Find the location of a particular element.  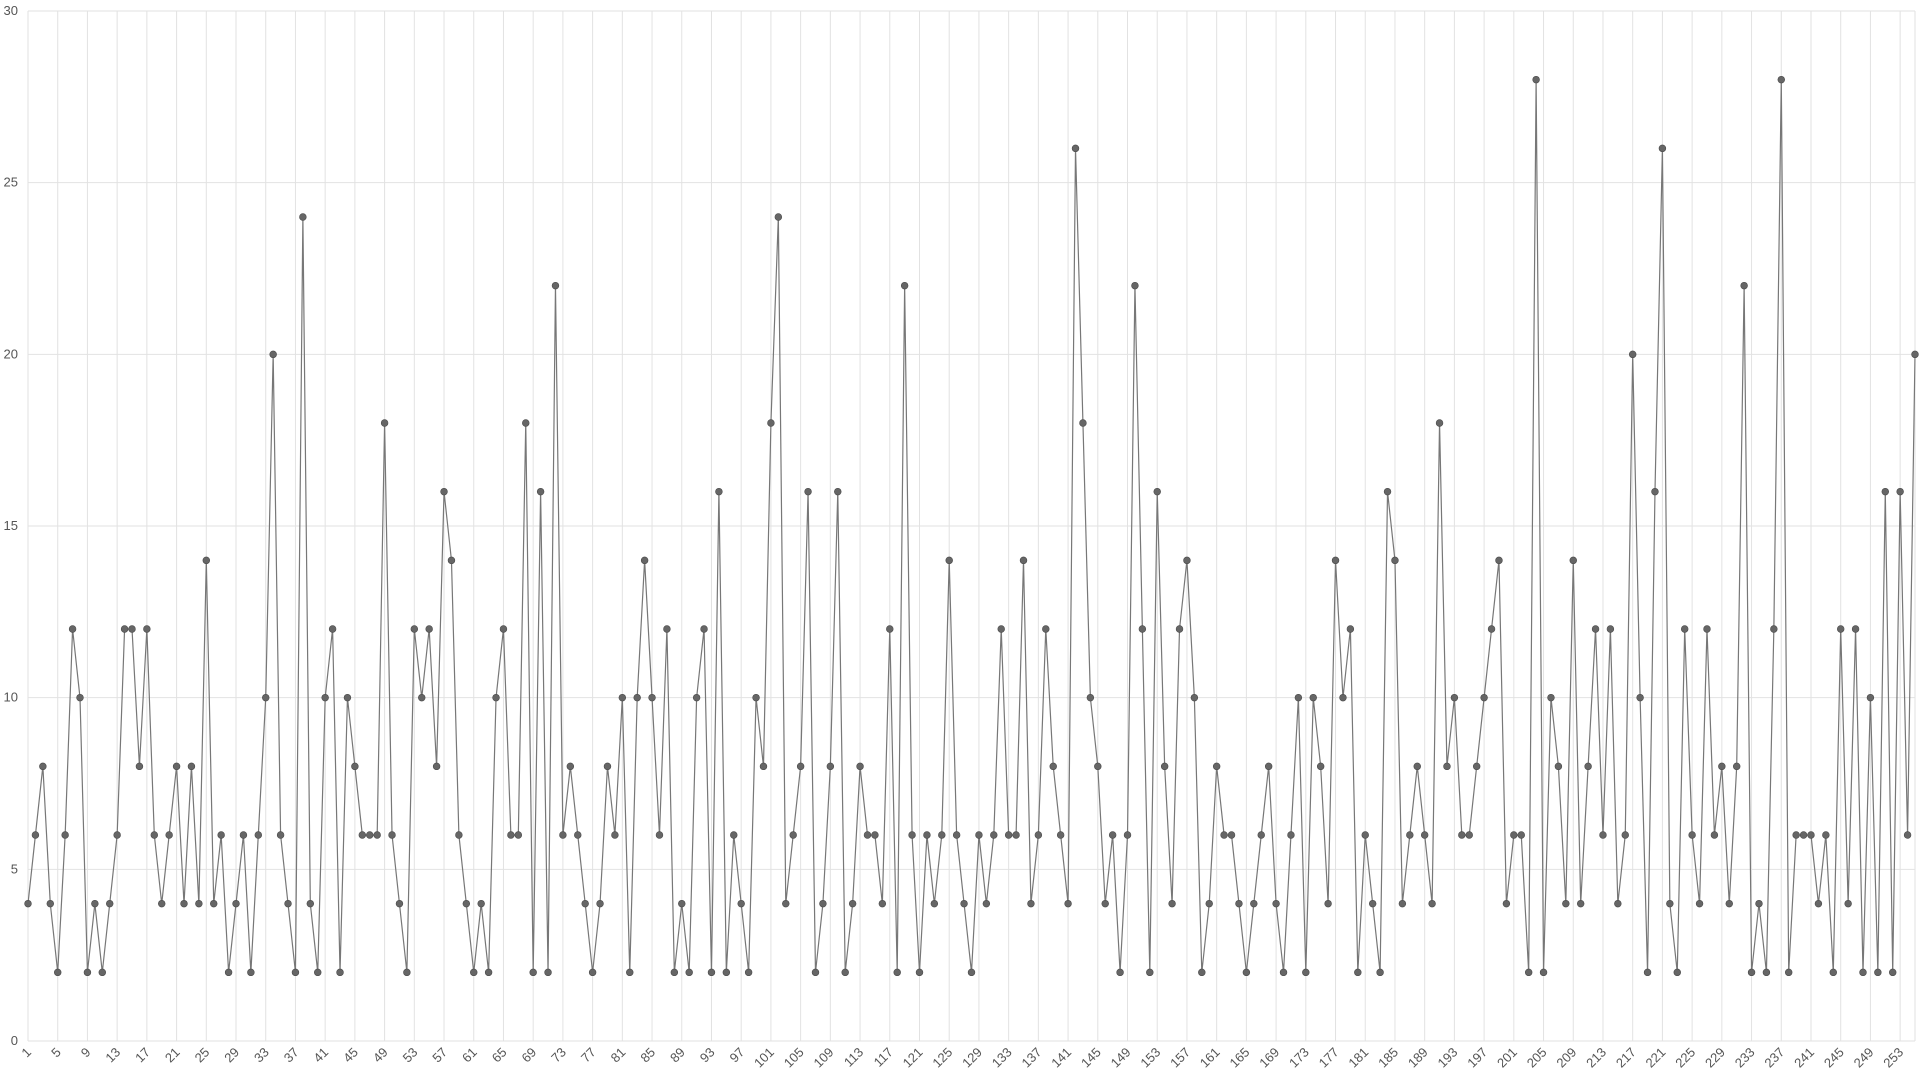

x-tick-label: 85 is located at coordinates (647, 1055).